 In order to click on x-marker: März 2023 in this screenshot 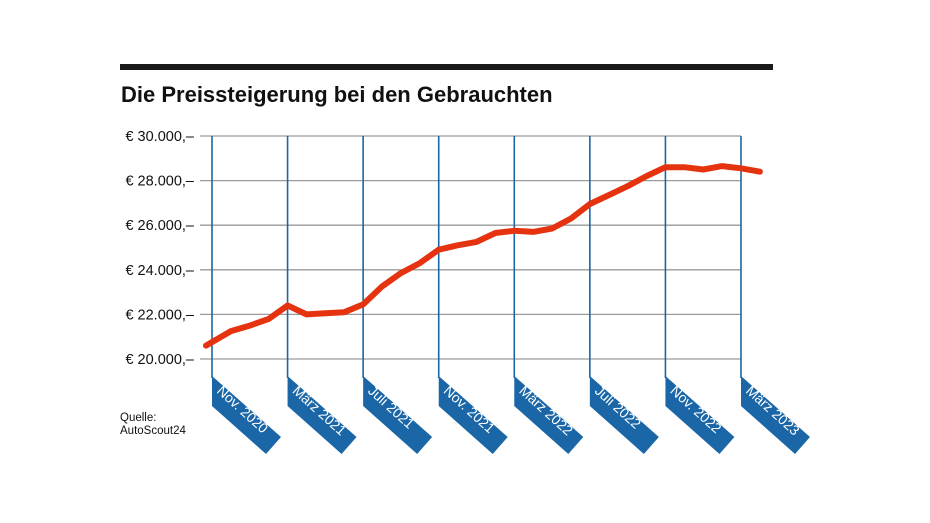, I will do `click(775, 295)`.